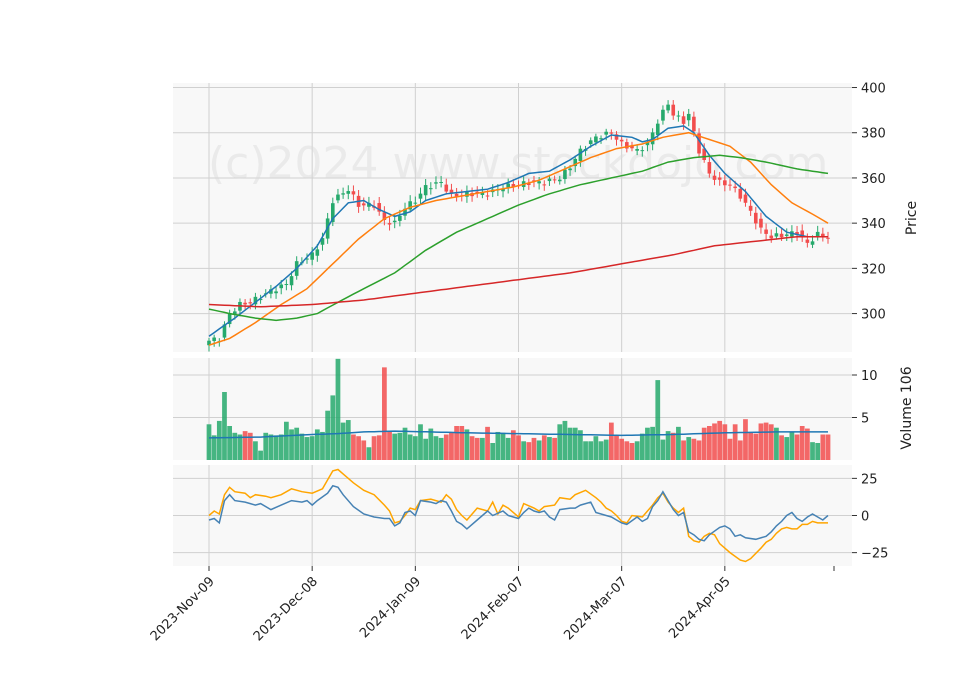 Image resolution: width=960 pixels, height=690 pixels. Describe the element at coordinates (493, 608) in the screenshot. I see `x-tick-label: 2024-Feb-07` at that location.